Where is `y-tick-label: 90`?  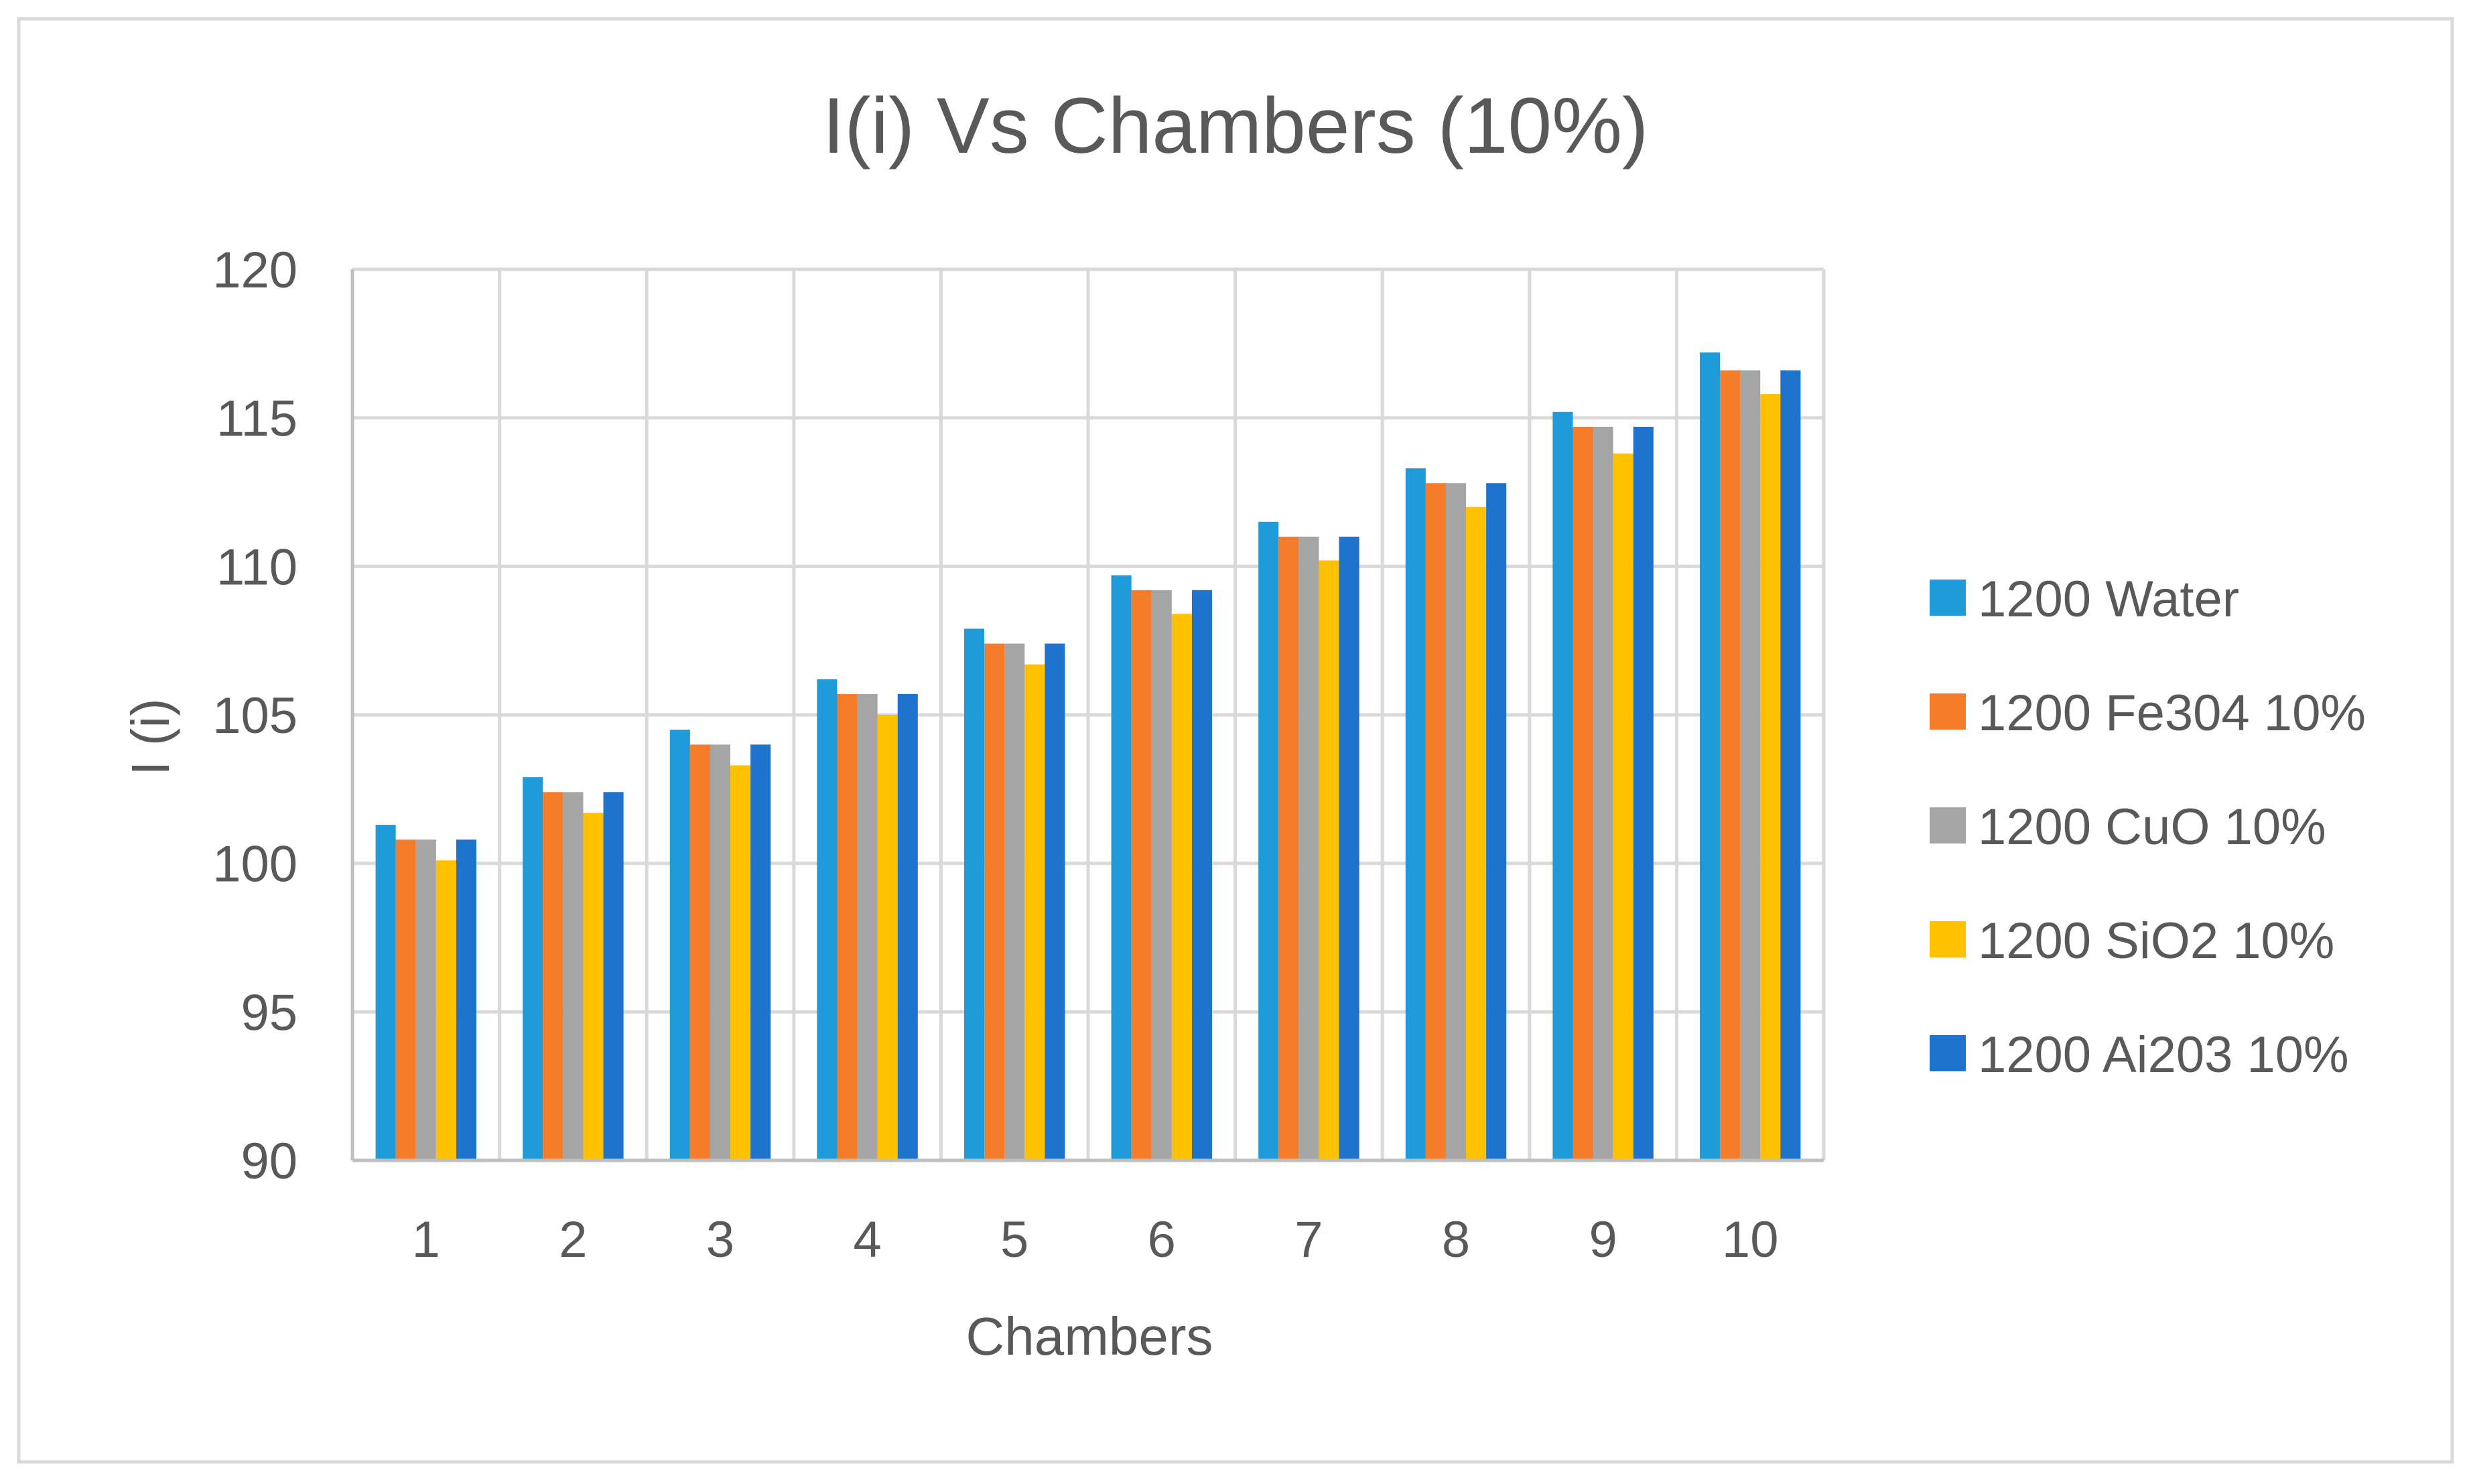 y-tick-label: 90 is located at coordinates (269, 1162).